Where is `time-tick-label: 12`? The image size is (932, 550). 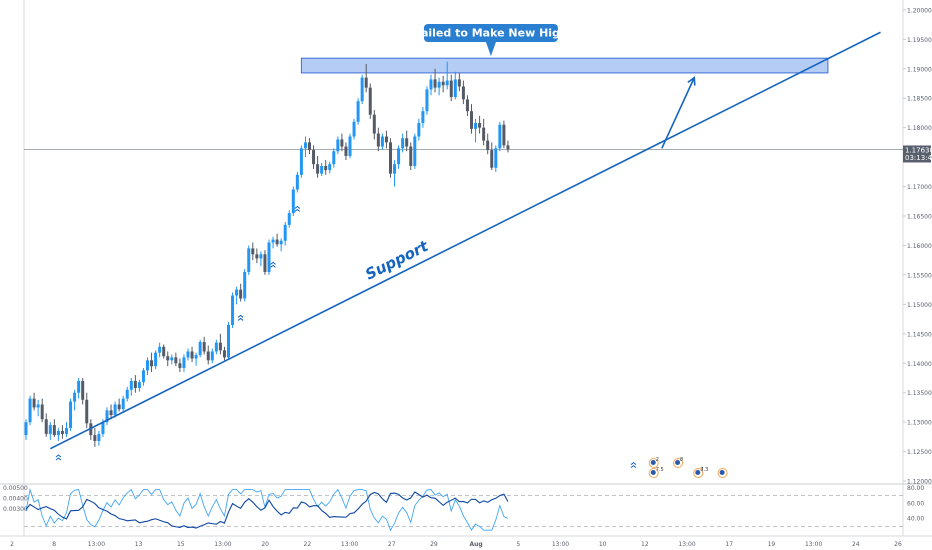
time-tick-label: 12 is located at coordinates (645, 544).